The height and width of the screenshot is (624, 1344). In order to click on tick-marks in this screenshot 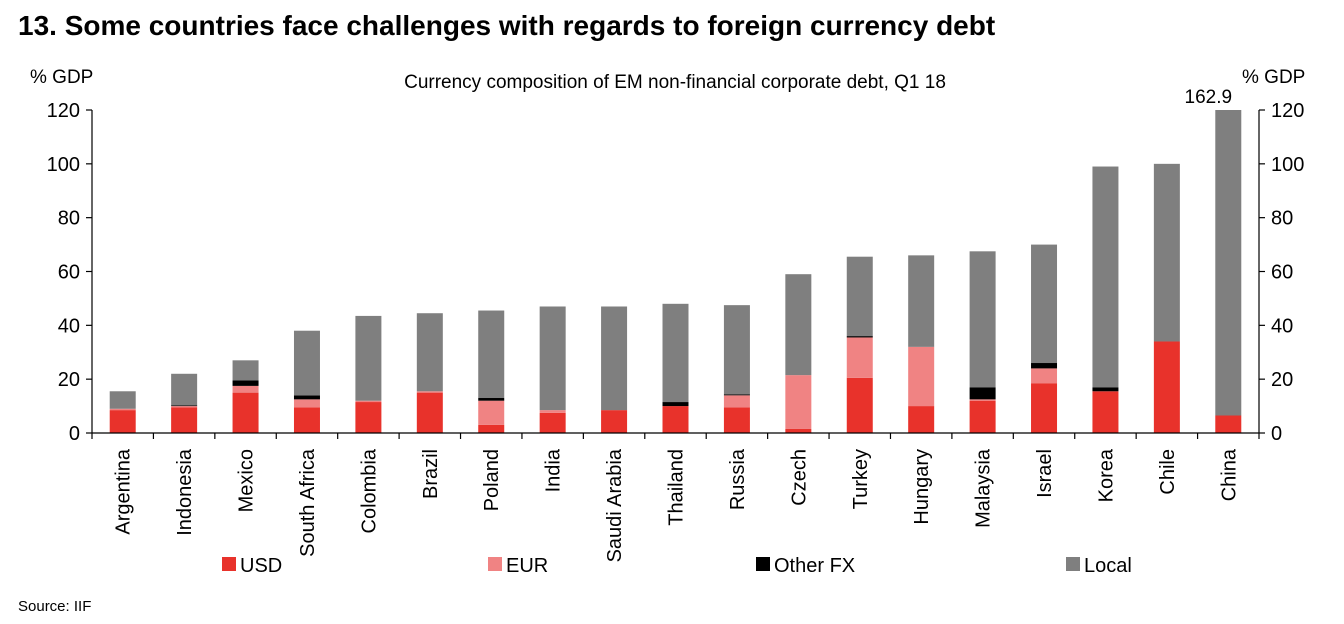, I will do `click(675, 436)`.